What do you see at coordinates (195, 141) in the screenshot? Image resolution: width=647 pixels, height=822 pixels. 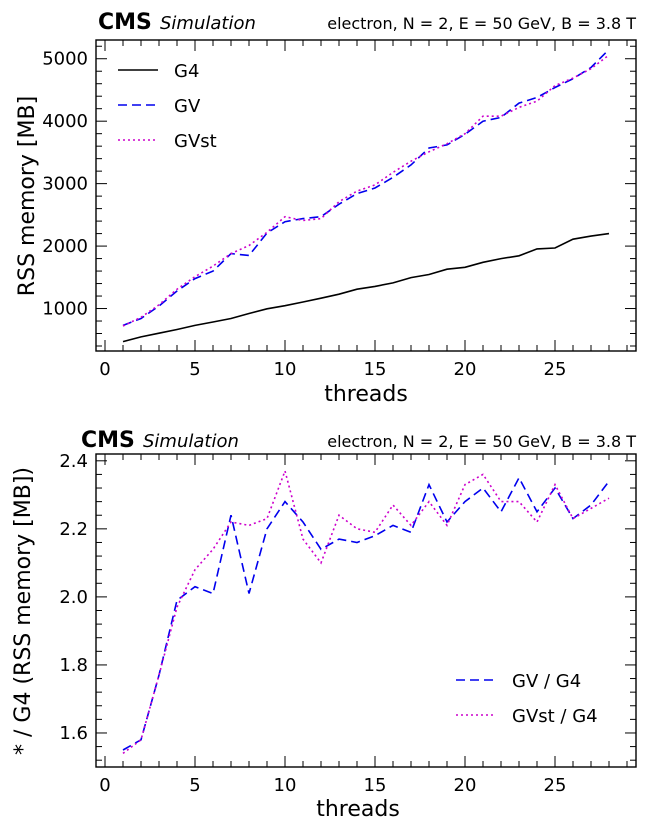 I see `legend-label: GVst` at bounding box center [195, 141].